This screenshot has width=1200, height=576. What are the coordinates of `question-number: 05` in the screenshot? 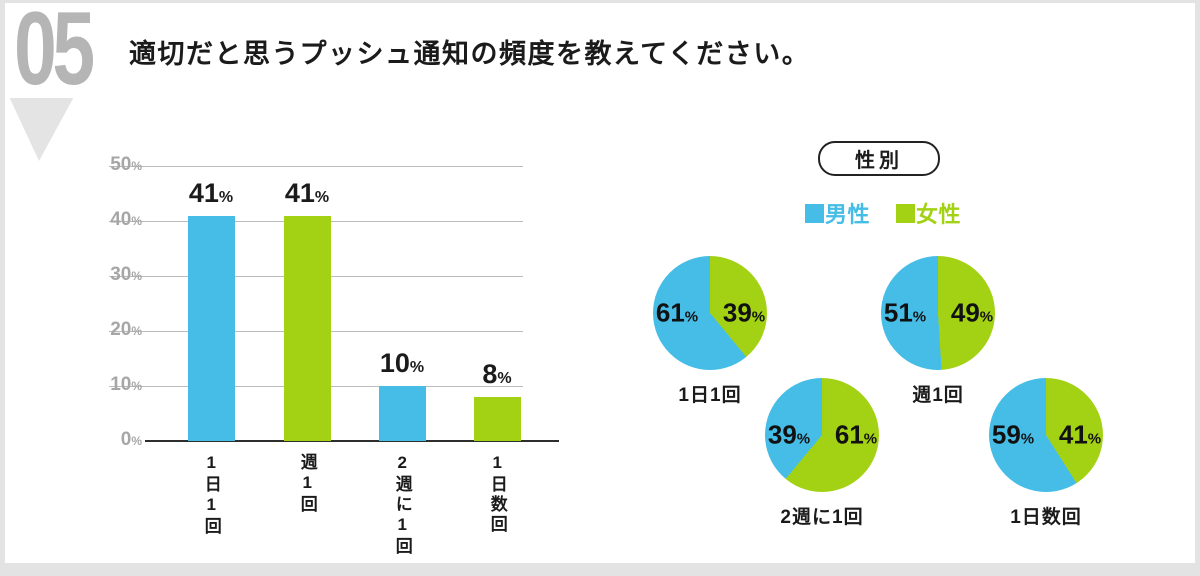 It's located at (54, 53).